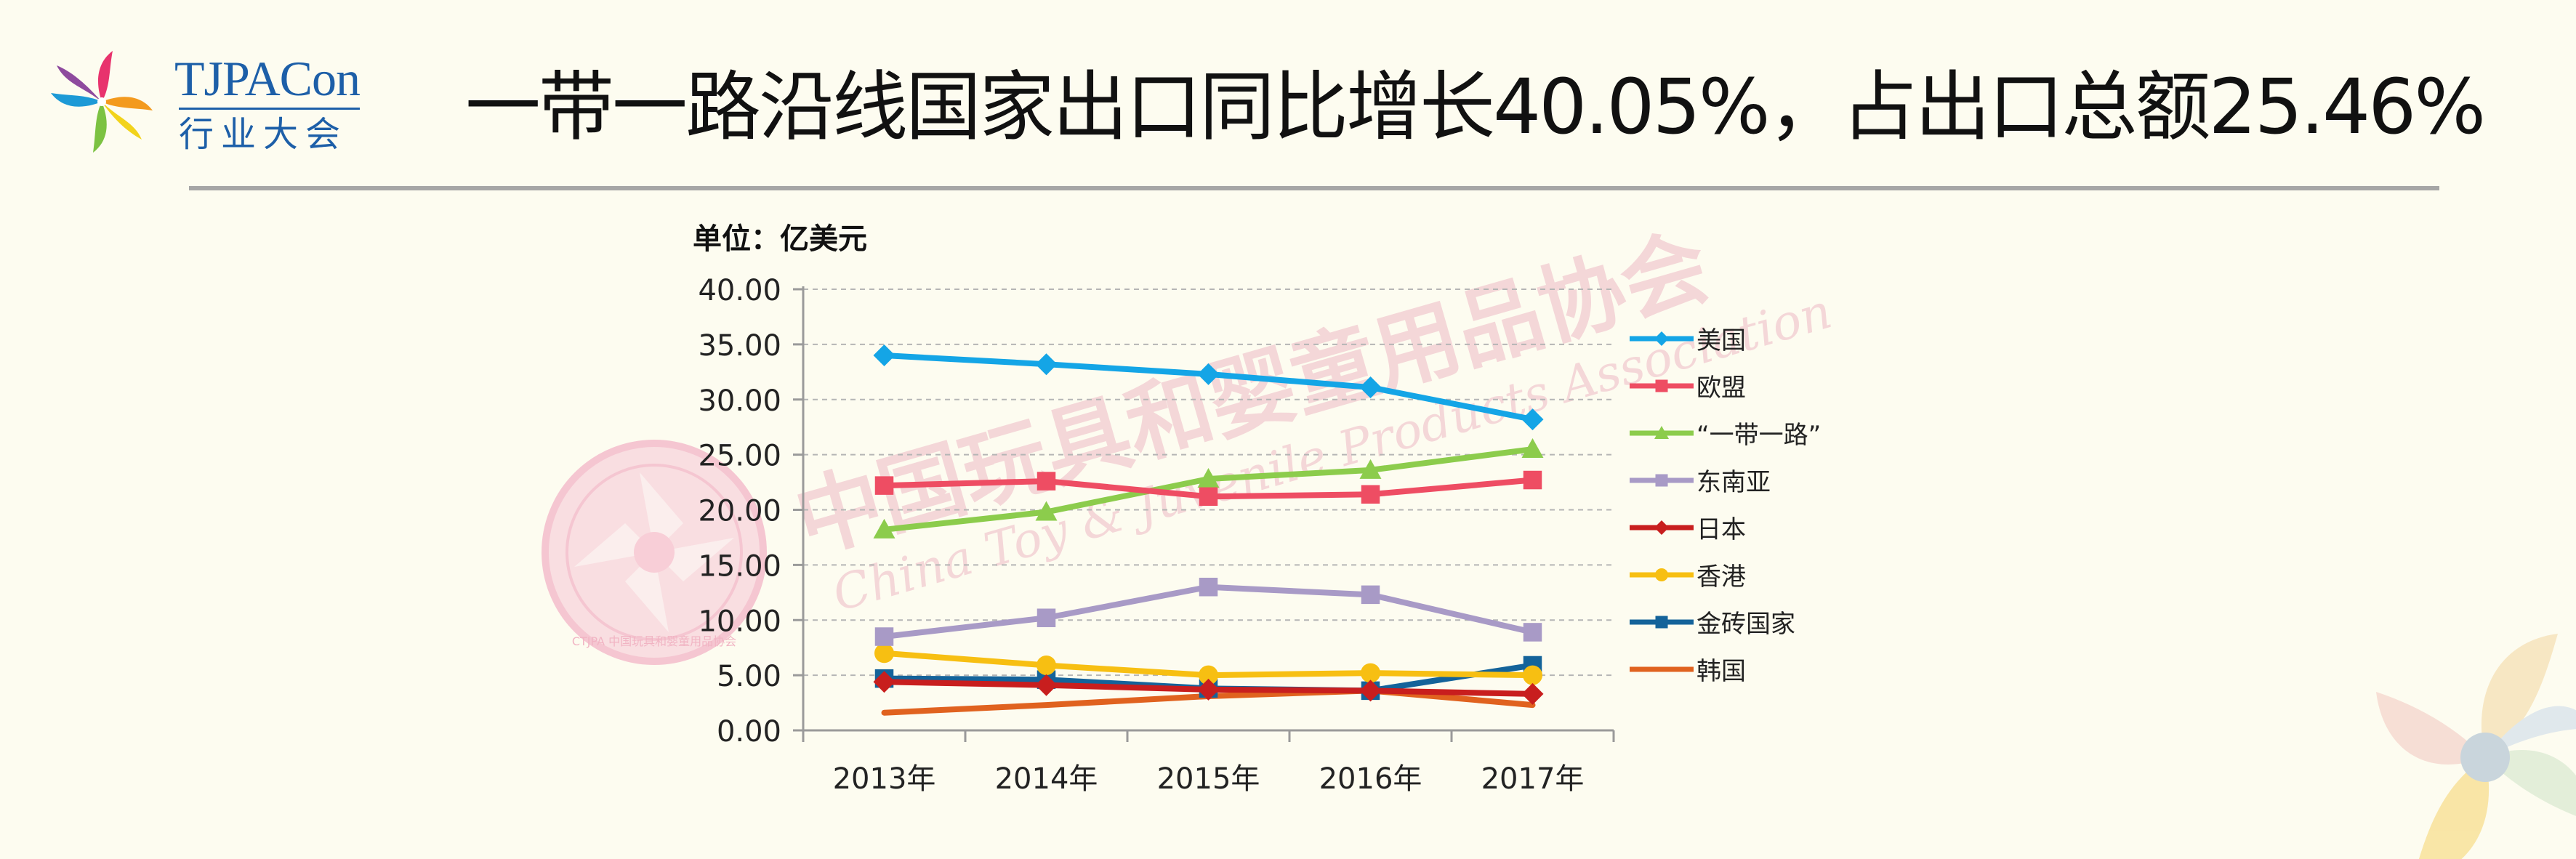 This screenshot has height=859, width=2576. I want to click on x-tick-label: 2017年, so click(1533, 779).